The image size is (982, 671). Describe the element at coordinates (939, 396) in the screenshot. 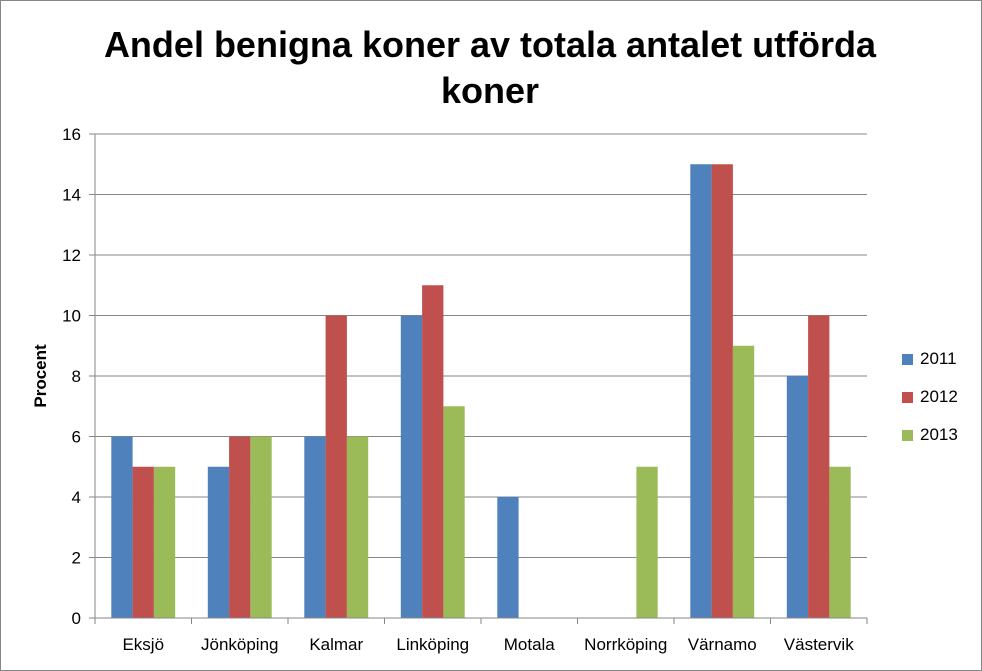

I see `legend-label: 2012` at that location.